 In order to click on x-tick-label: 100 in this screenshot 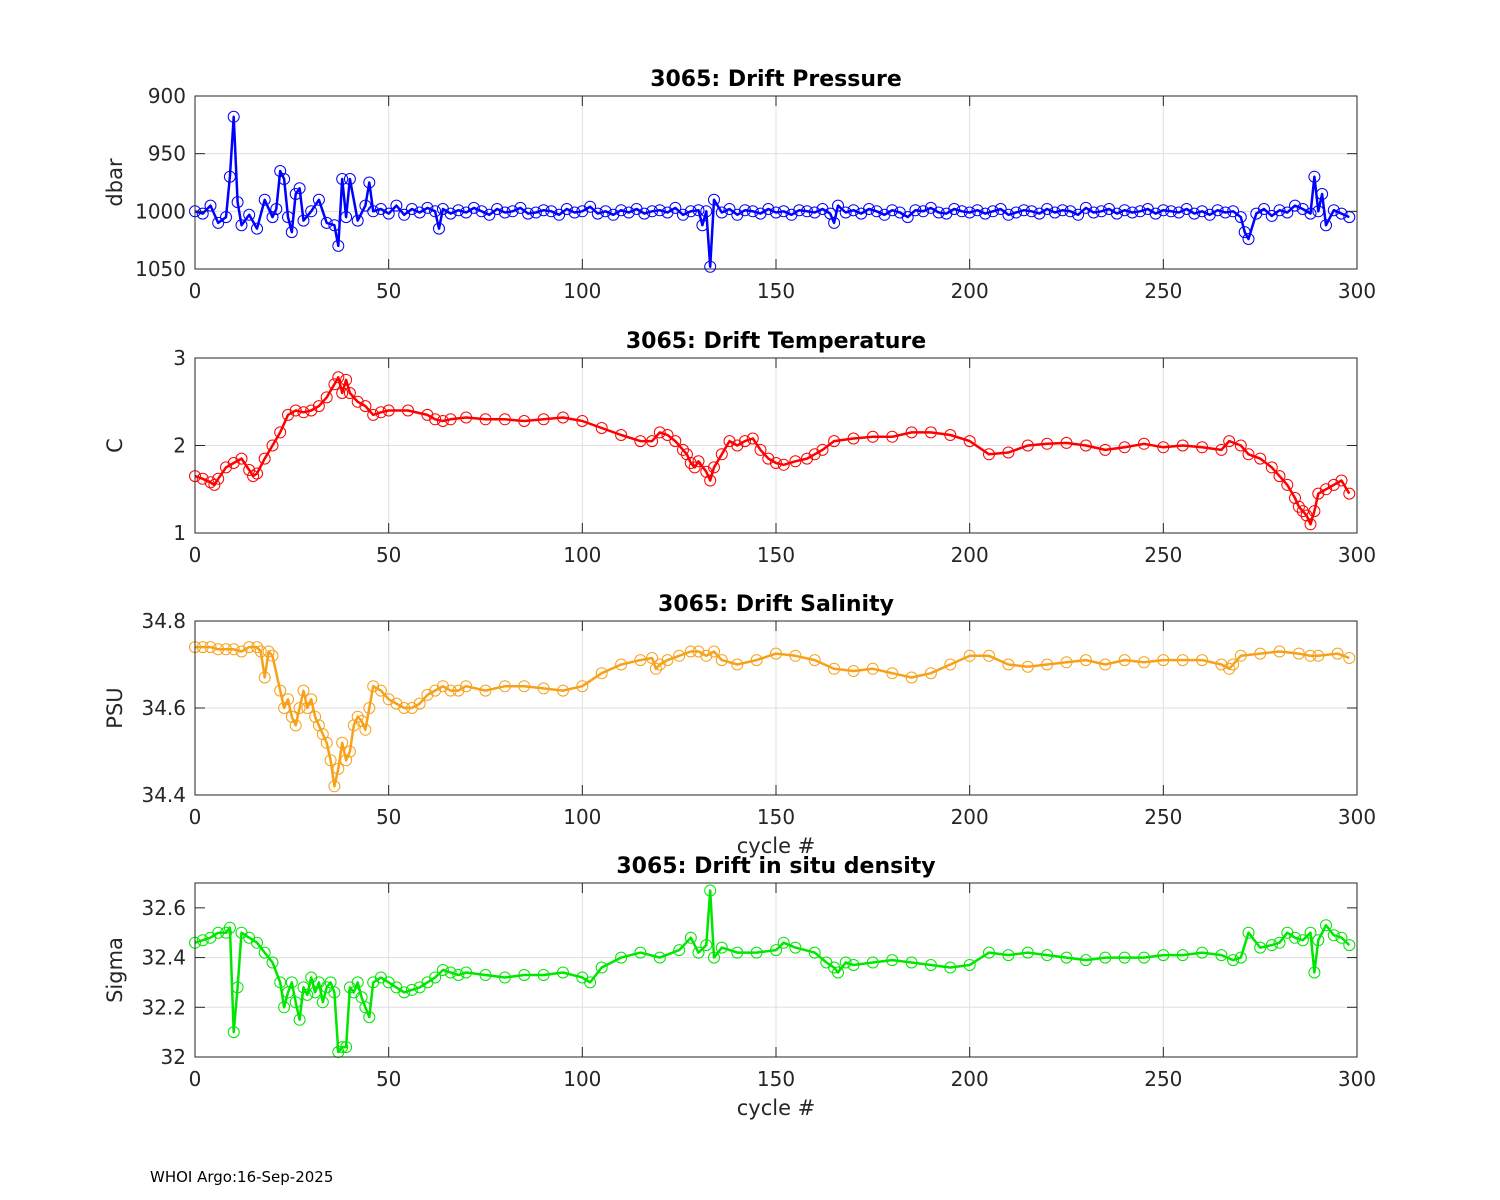, I will do `click(582, 555)`.